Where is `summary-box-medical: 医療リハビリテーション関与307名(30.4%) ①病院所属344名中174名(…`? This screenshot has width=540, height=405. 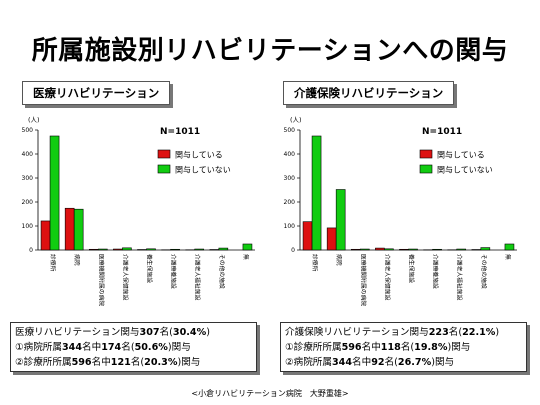 summary-box-medical: 医療リハビリテーション関与307名(30.4%) ①病院所属344名中174名(… is located at coordinates (133, 347).